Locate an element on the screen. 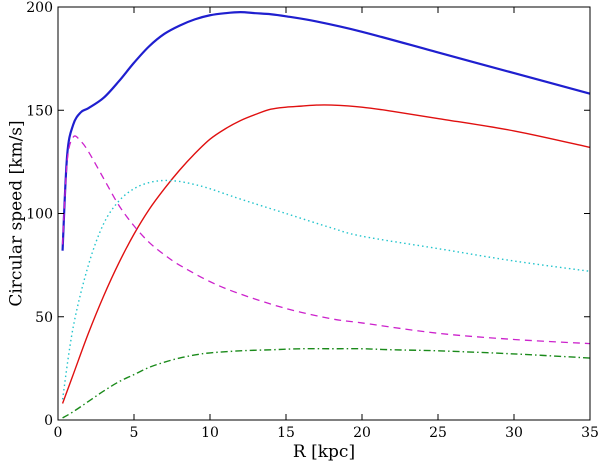 Image resolution: width=600 pixels, height=462 pixels. x-tick-label: 25 is located at coordinates (438, 433).